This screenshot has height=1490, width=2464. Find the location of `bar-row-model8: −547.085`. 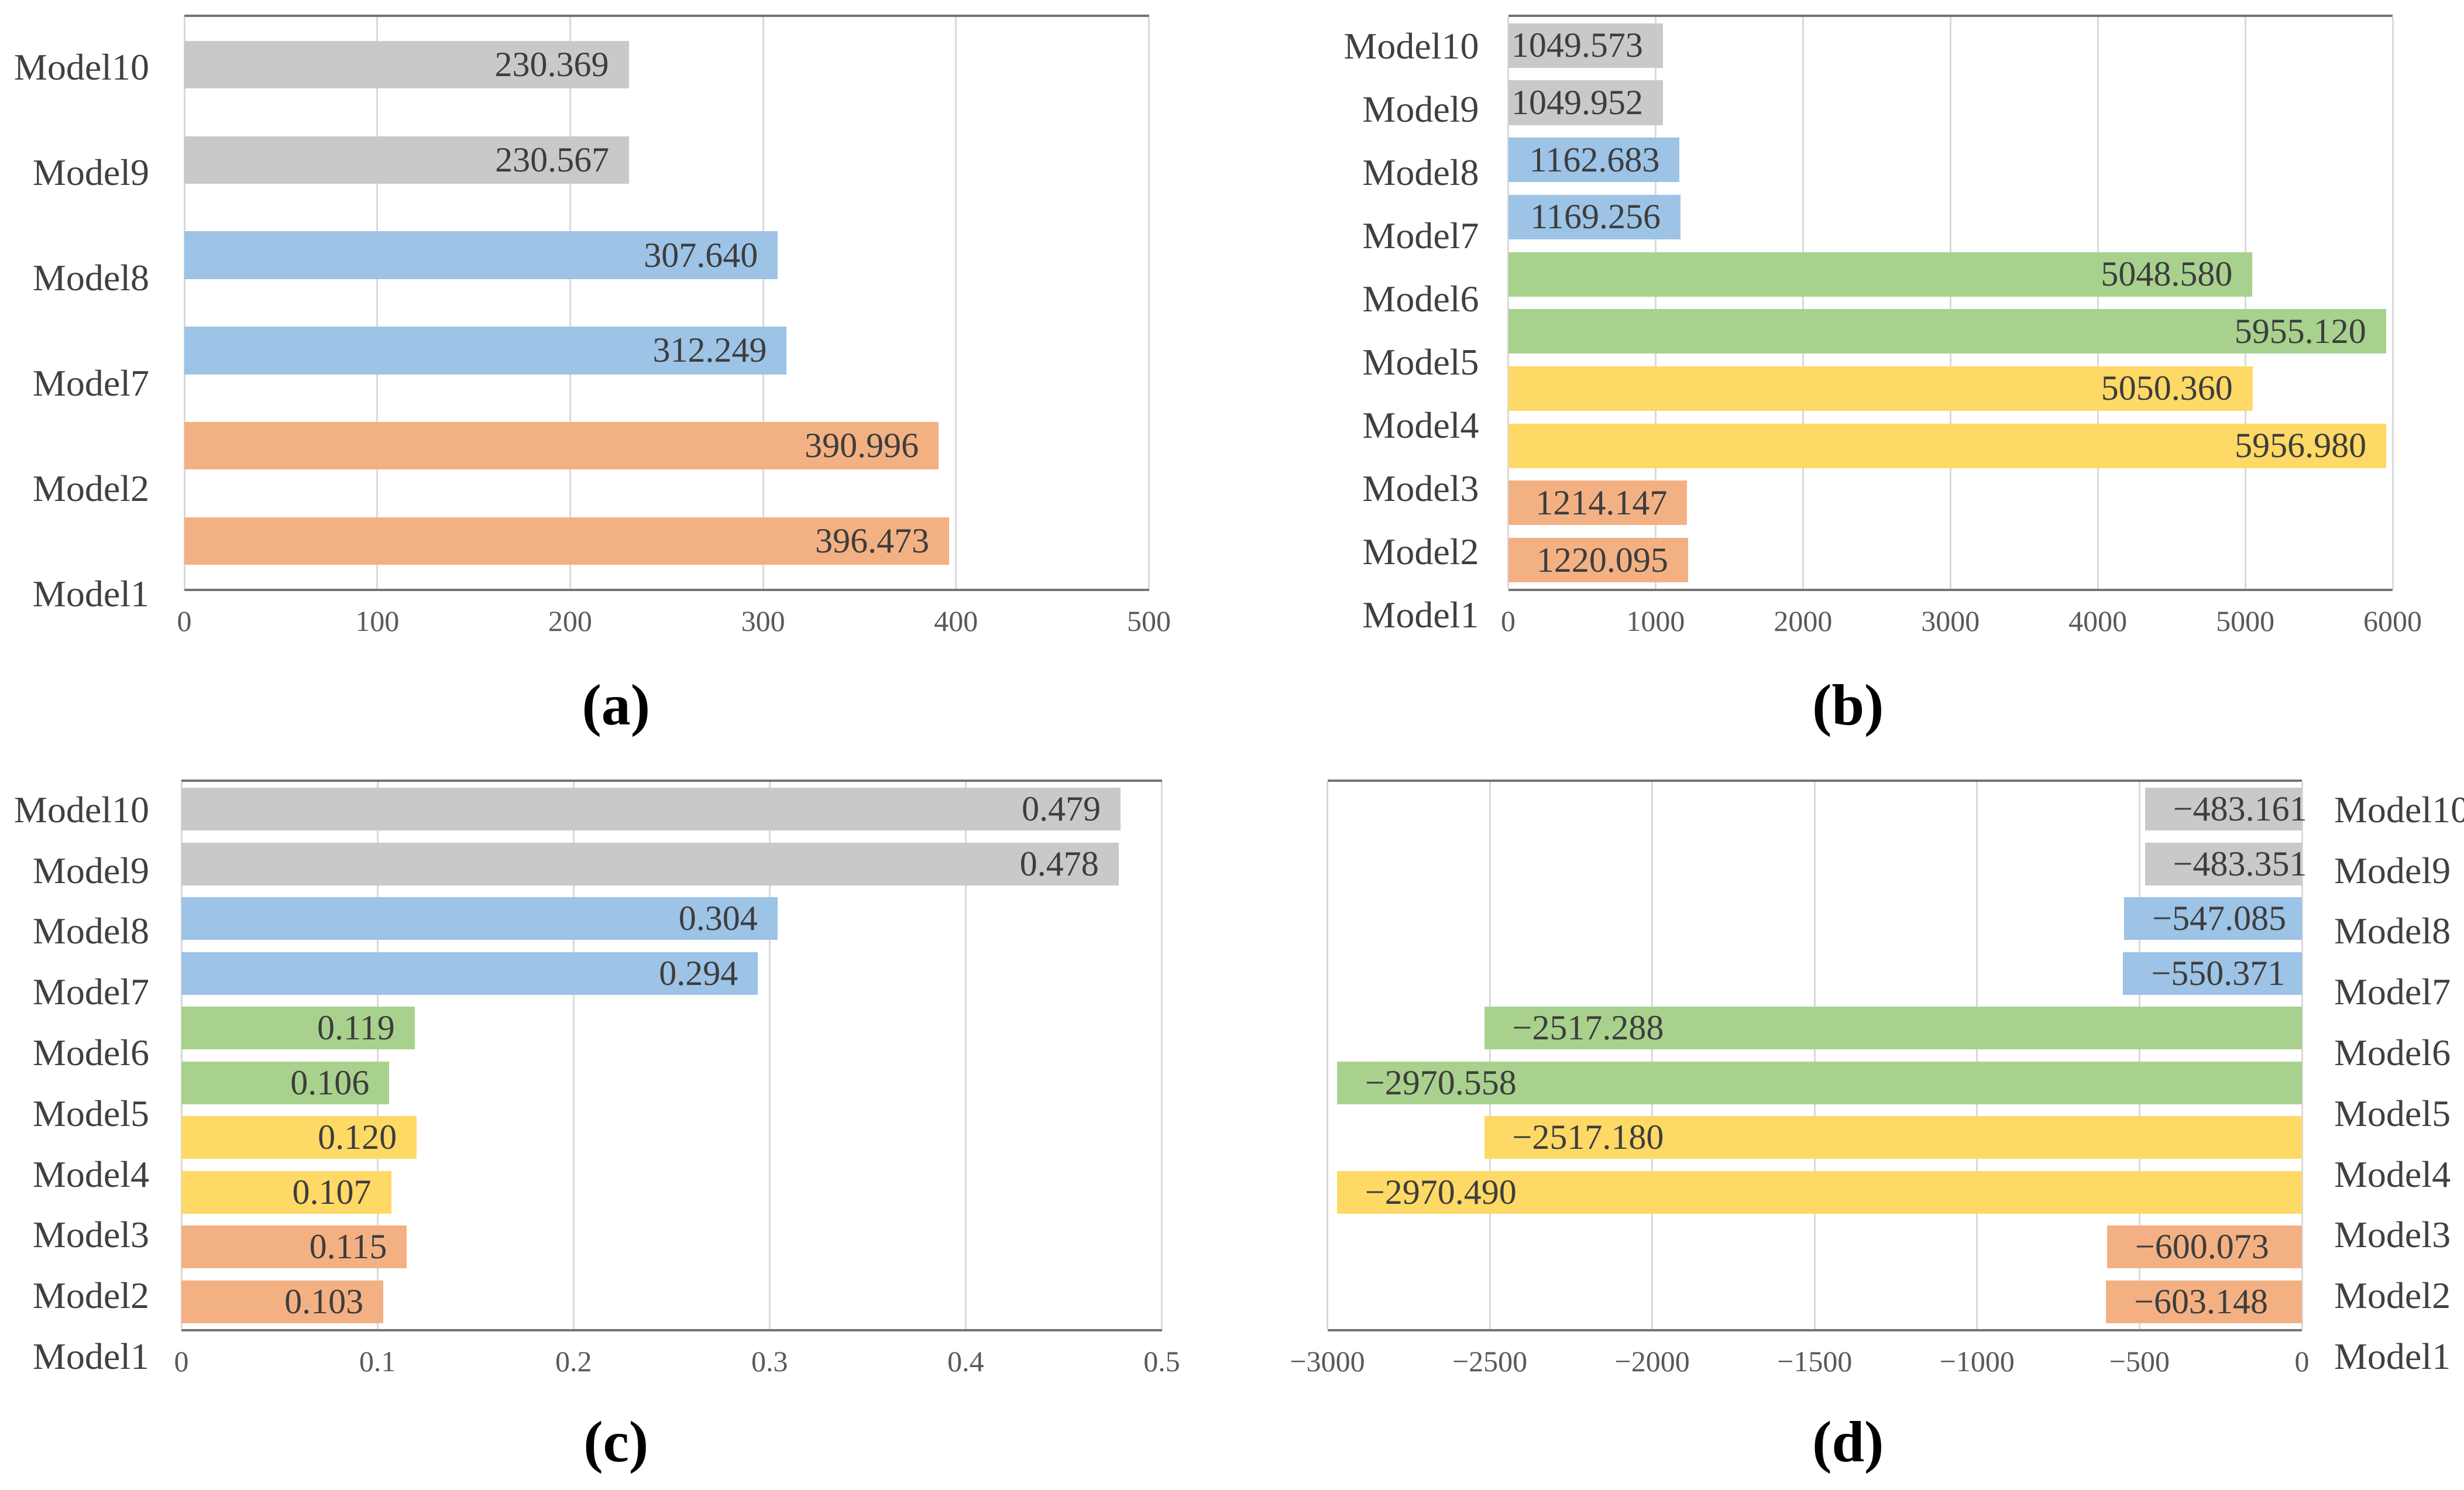

bar-row-model8: −547.085 is located at coordinates (1815, 918).